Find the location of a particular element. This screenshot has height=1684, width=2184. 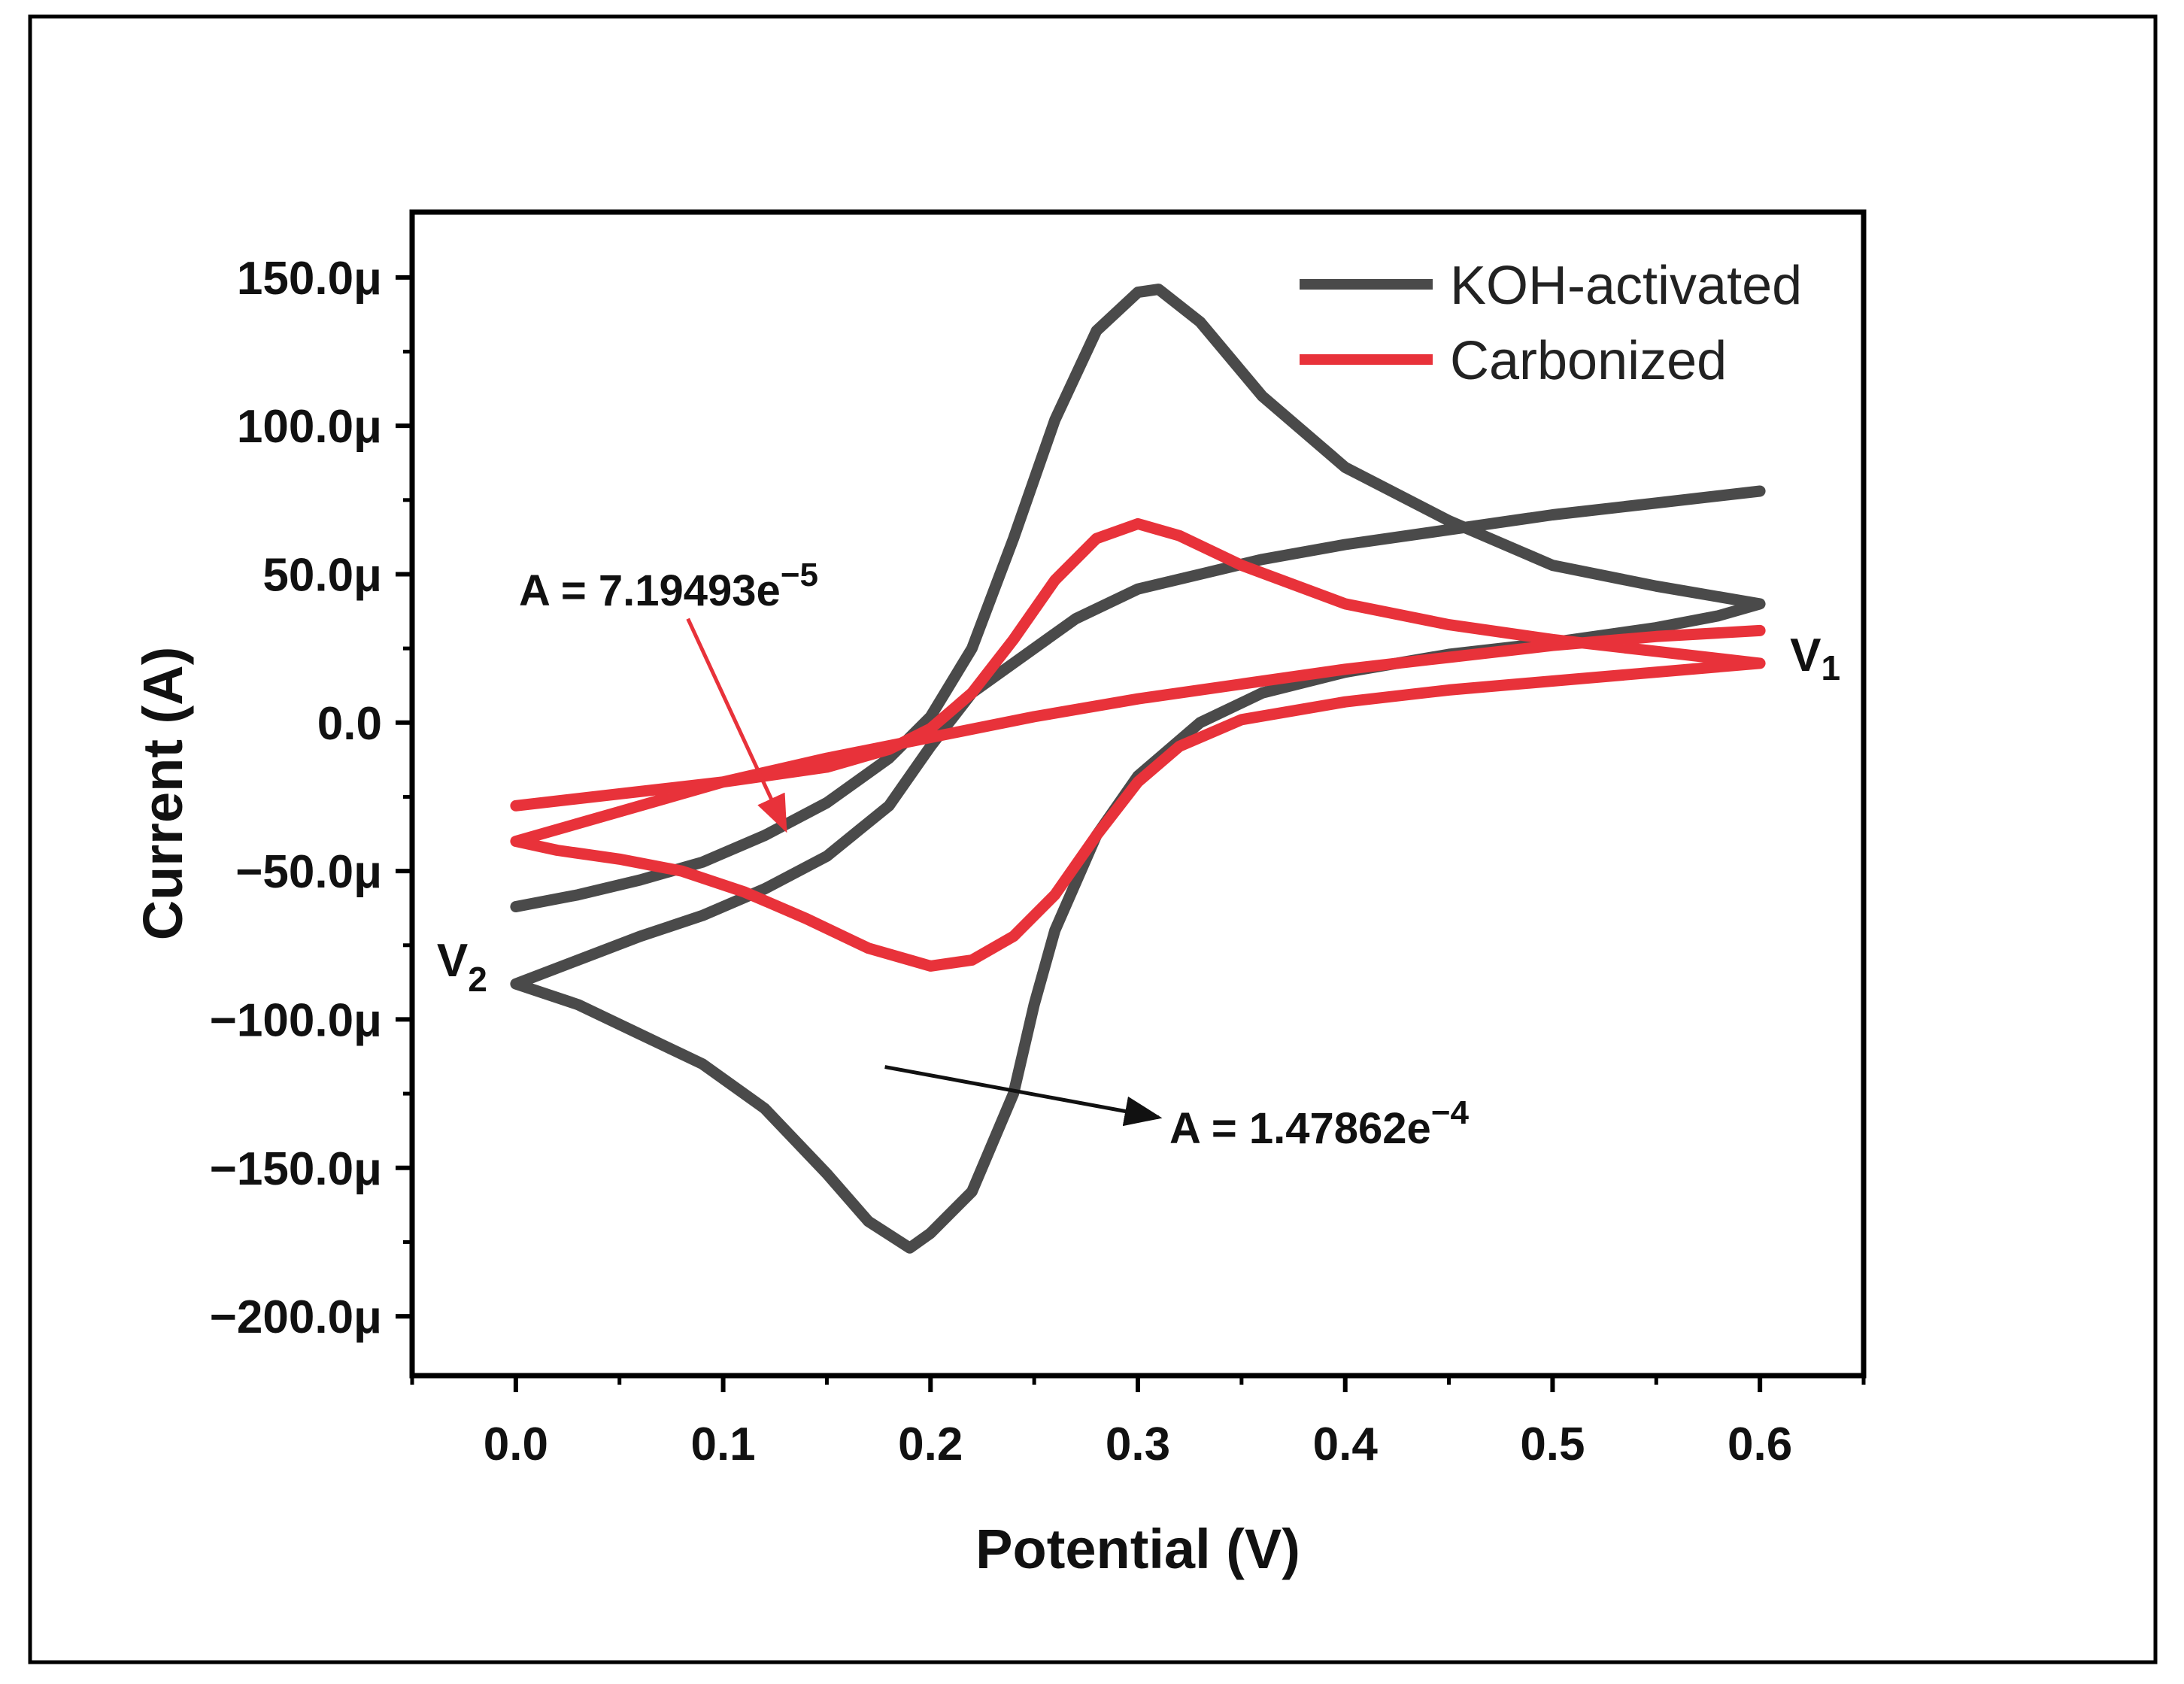

y-tick-label: −200.0μ is located at coordinates (296, 1317).